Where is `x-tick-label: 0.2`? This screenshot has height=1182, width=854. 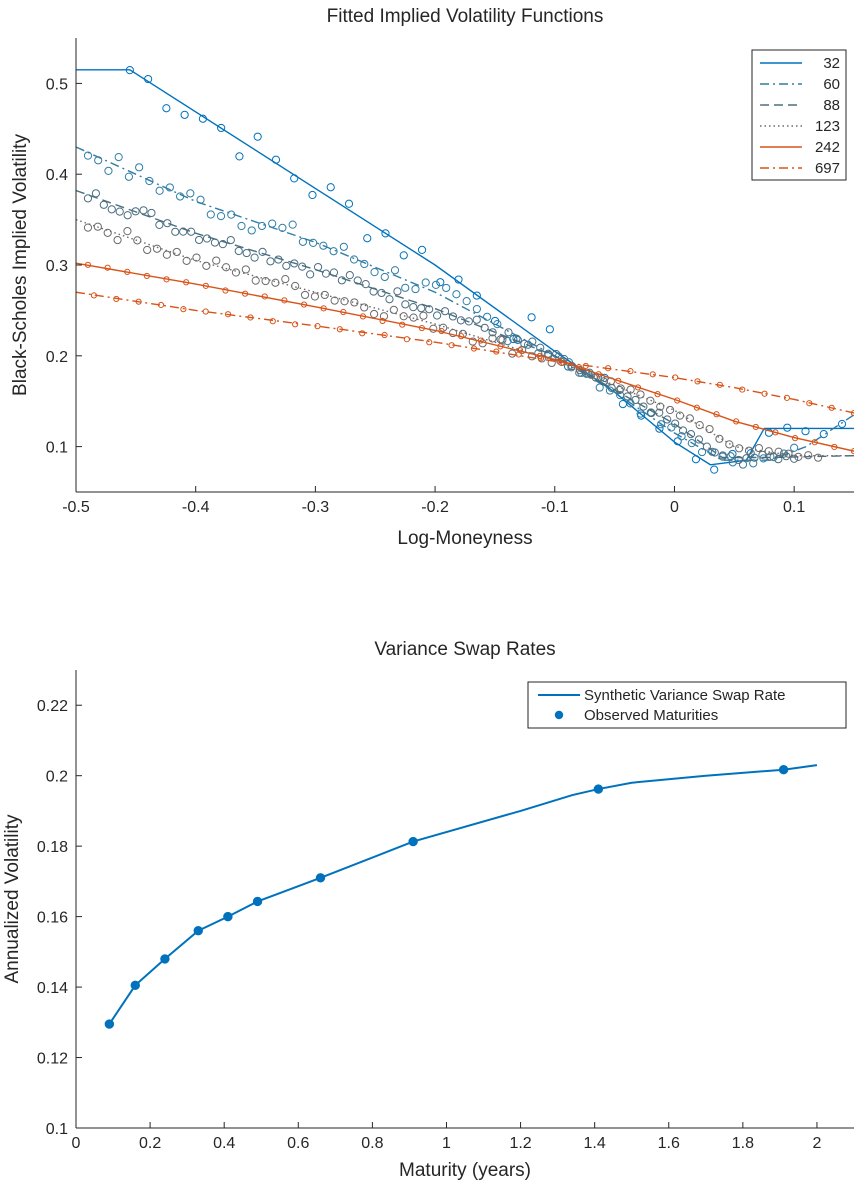 x-tick-label: 0.2 is located at coordinates (150, 1143).